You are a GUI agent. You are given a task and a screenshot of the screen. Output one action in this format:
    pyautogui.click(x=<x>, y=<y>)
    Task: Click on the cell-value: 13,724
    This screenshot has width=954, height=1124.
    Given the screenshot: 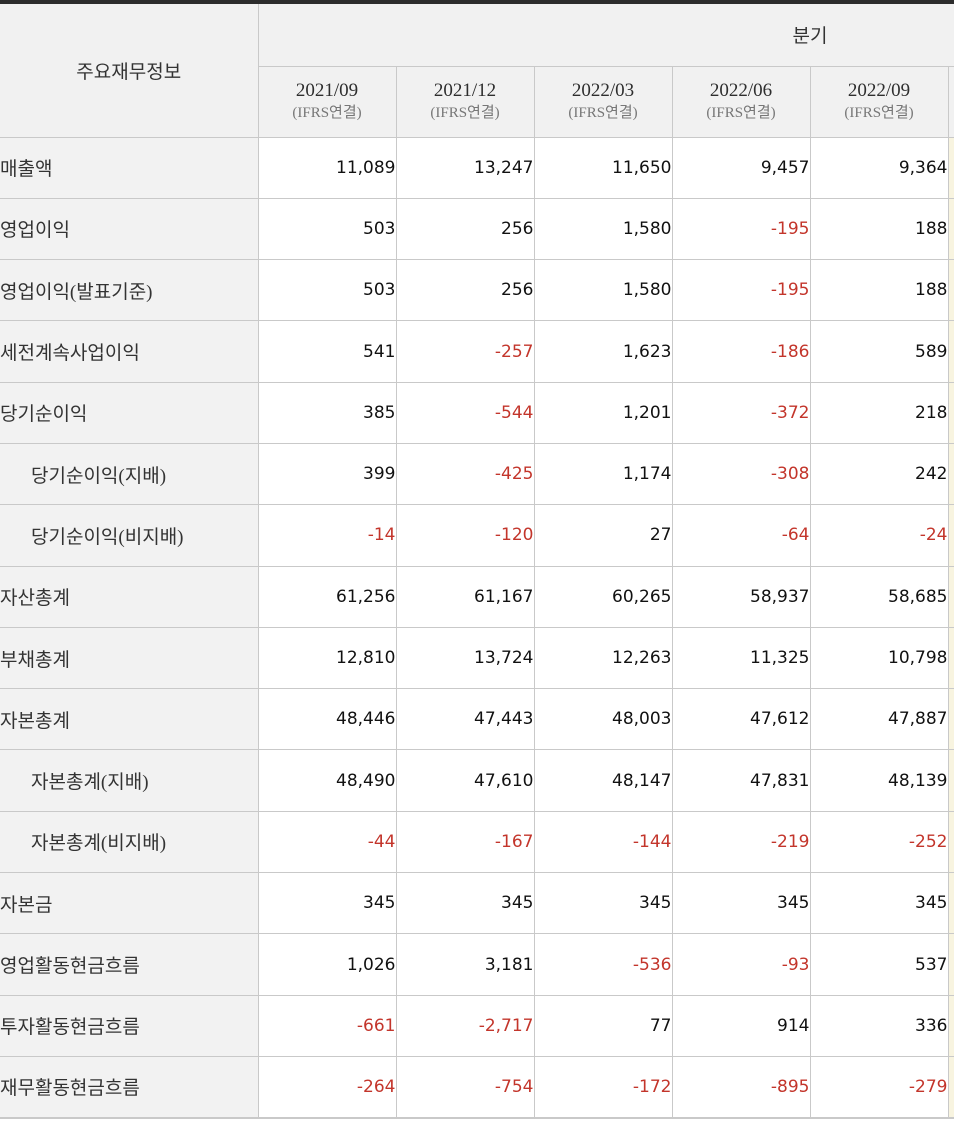 What is the action you would take?
    pyautogui.click(x=465, y=658)
    